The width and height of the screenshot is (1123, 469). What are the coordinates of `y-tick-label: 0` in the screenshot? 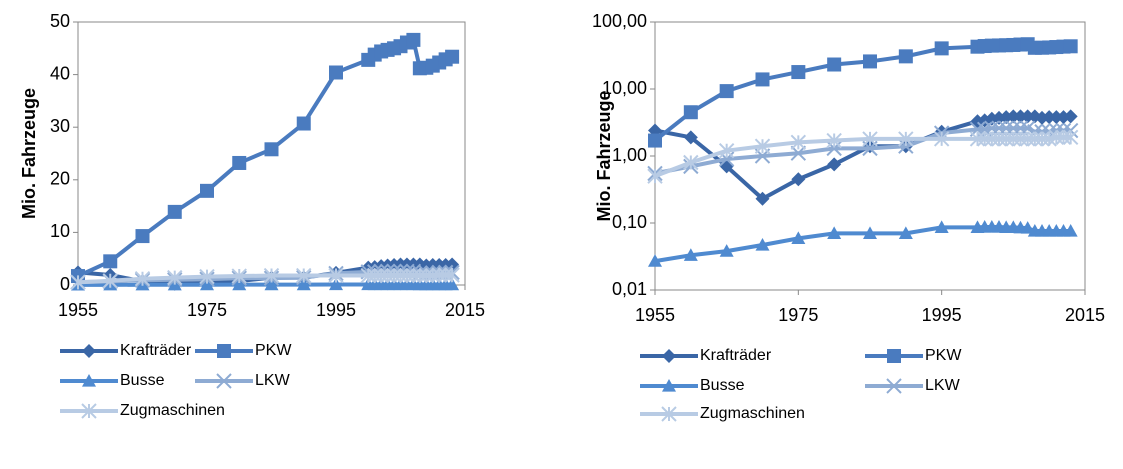 It's located at (65, 284).